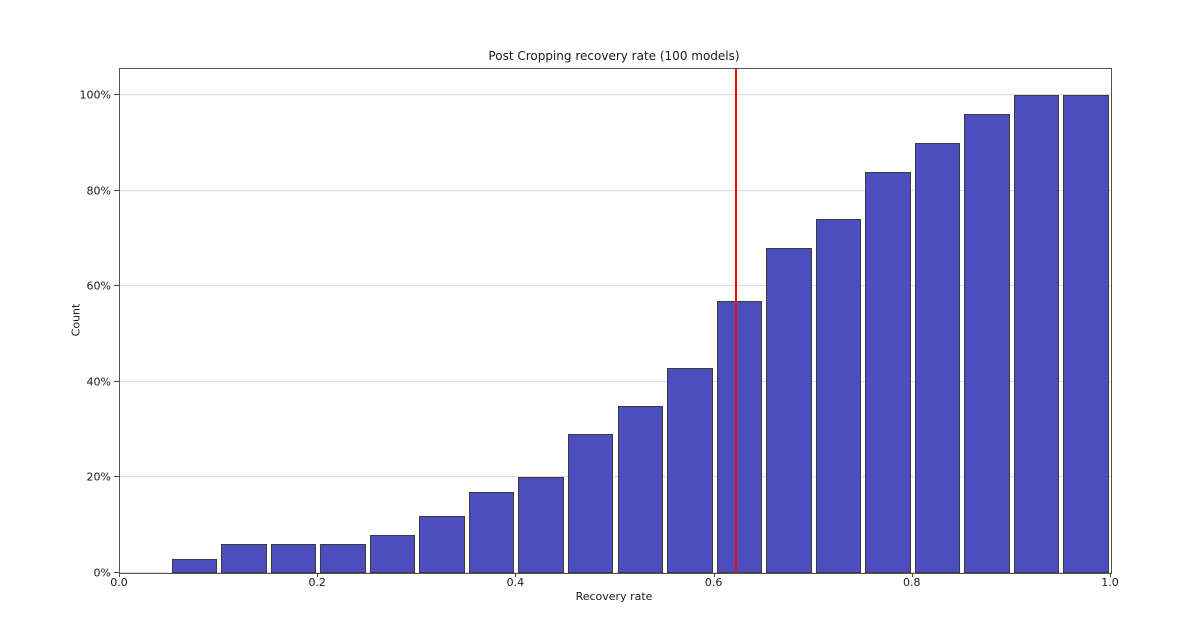 The height and width of the screenshot is (635, 1196). What do you see at coordinates (102, 573) in the screenshot?
I see `y-tick-label: 0%` at bounding box center [102, 573].